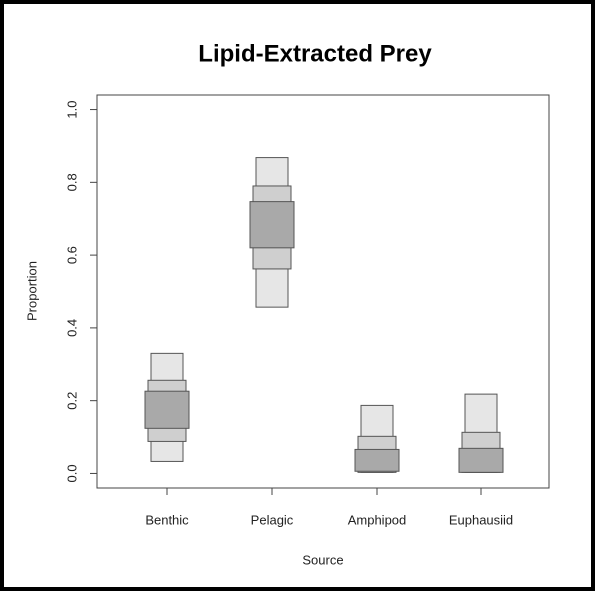  I want to click on x-axis-label: Source, so click(322, 559).